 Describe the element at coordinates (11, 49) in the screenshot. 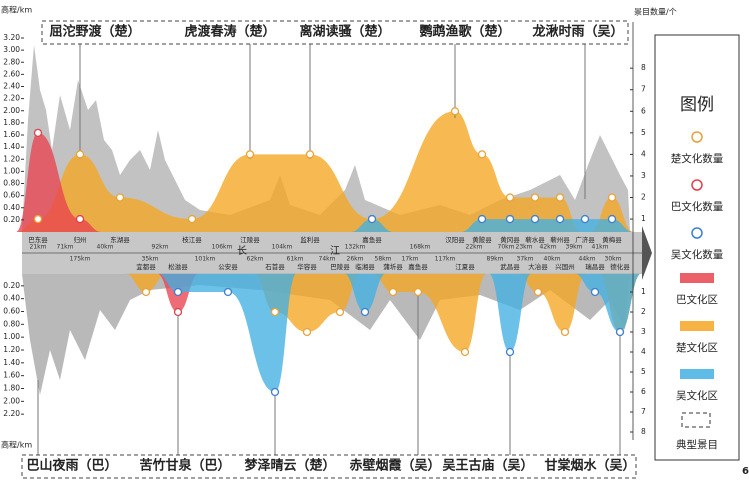

I see `y-tick-label: 3.00` at that location.